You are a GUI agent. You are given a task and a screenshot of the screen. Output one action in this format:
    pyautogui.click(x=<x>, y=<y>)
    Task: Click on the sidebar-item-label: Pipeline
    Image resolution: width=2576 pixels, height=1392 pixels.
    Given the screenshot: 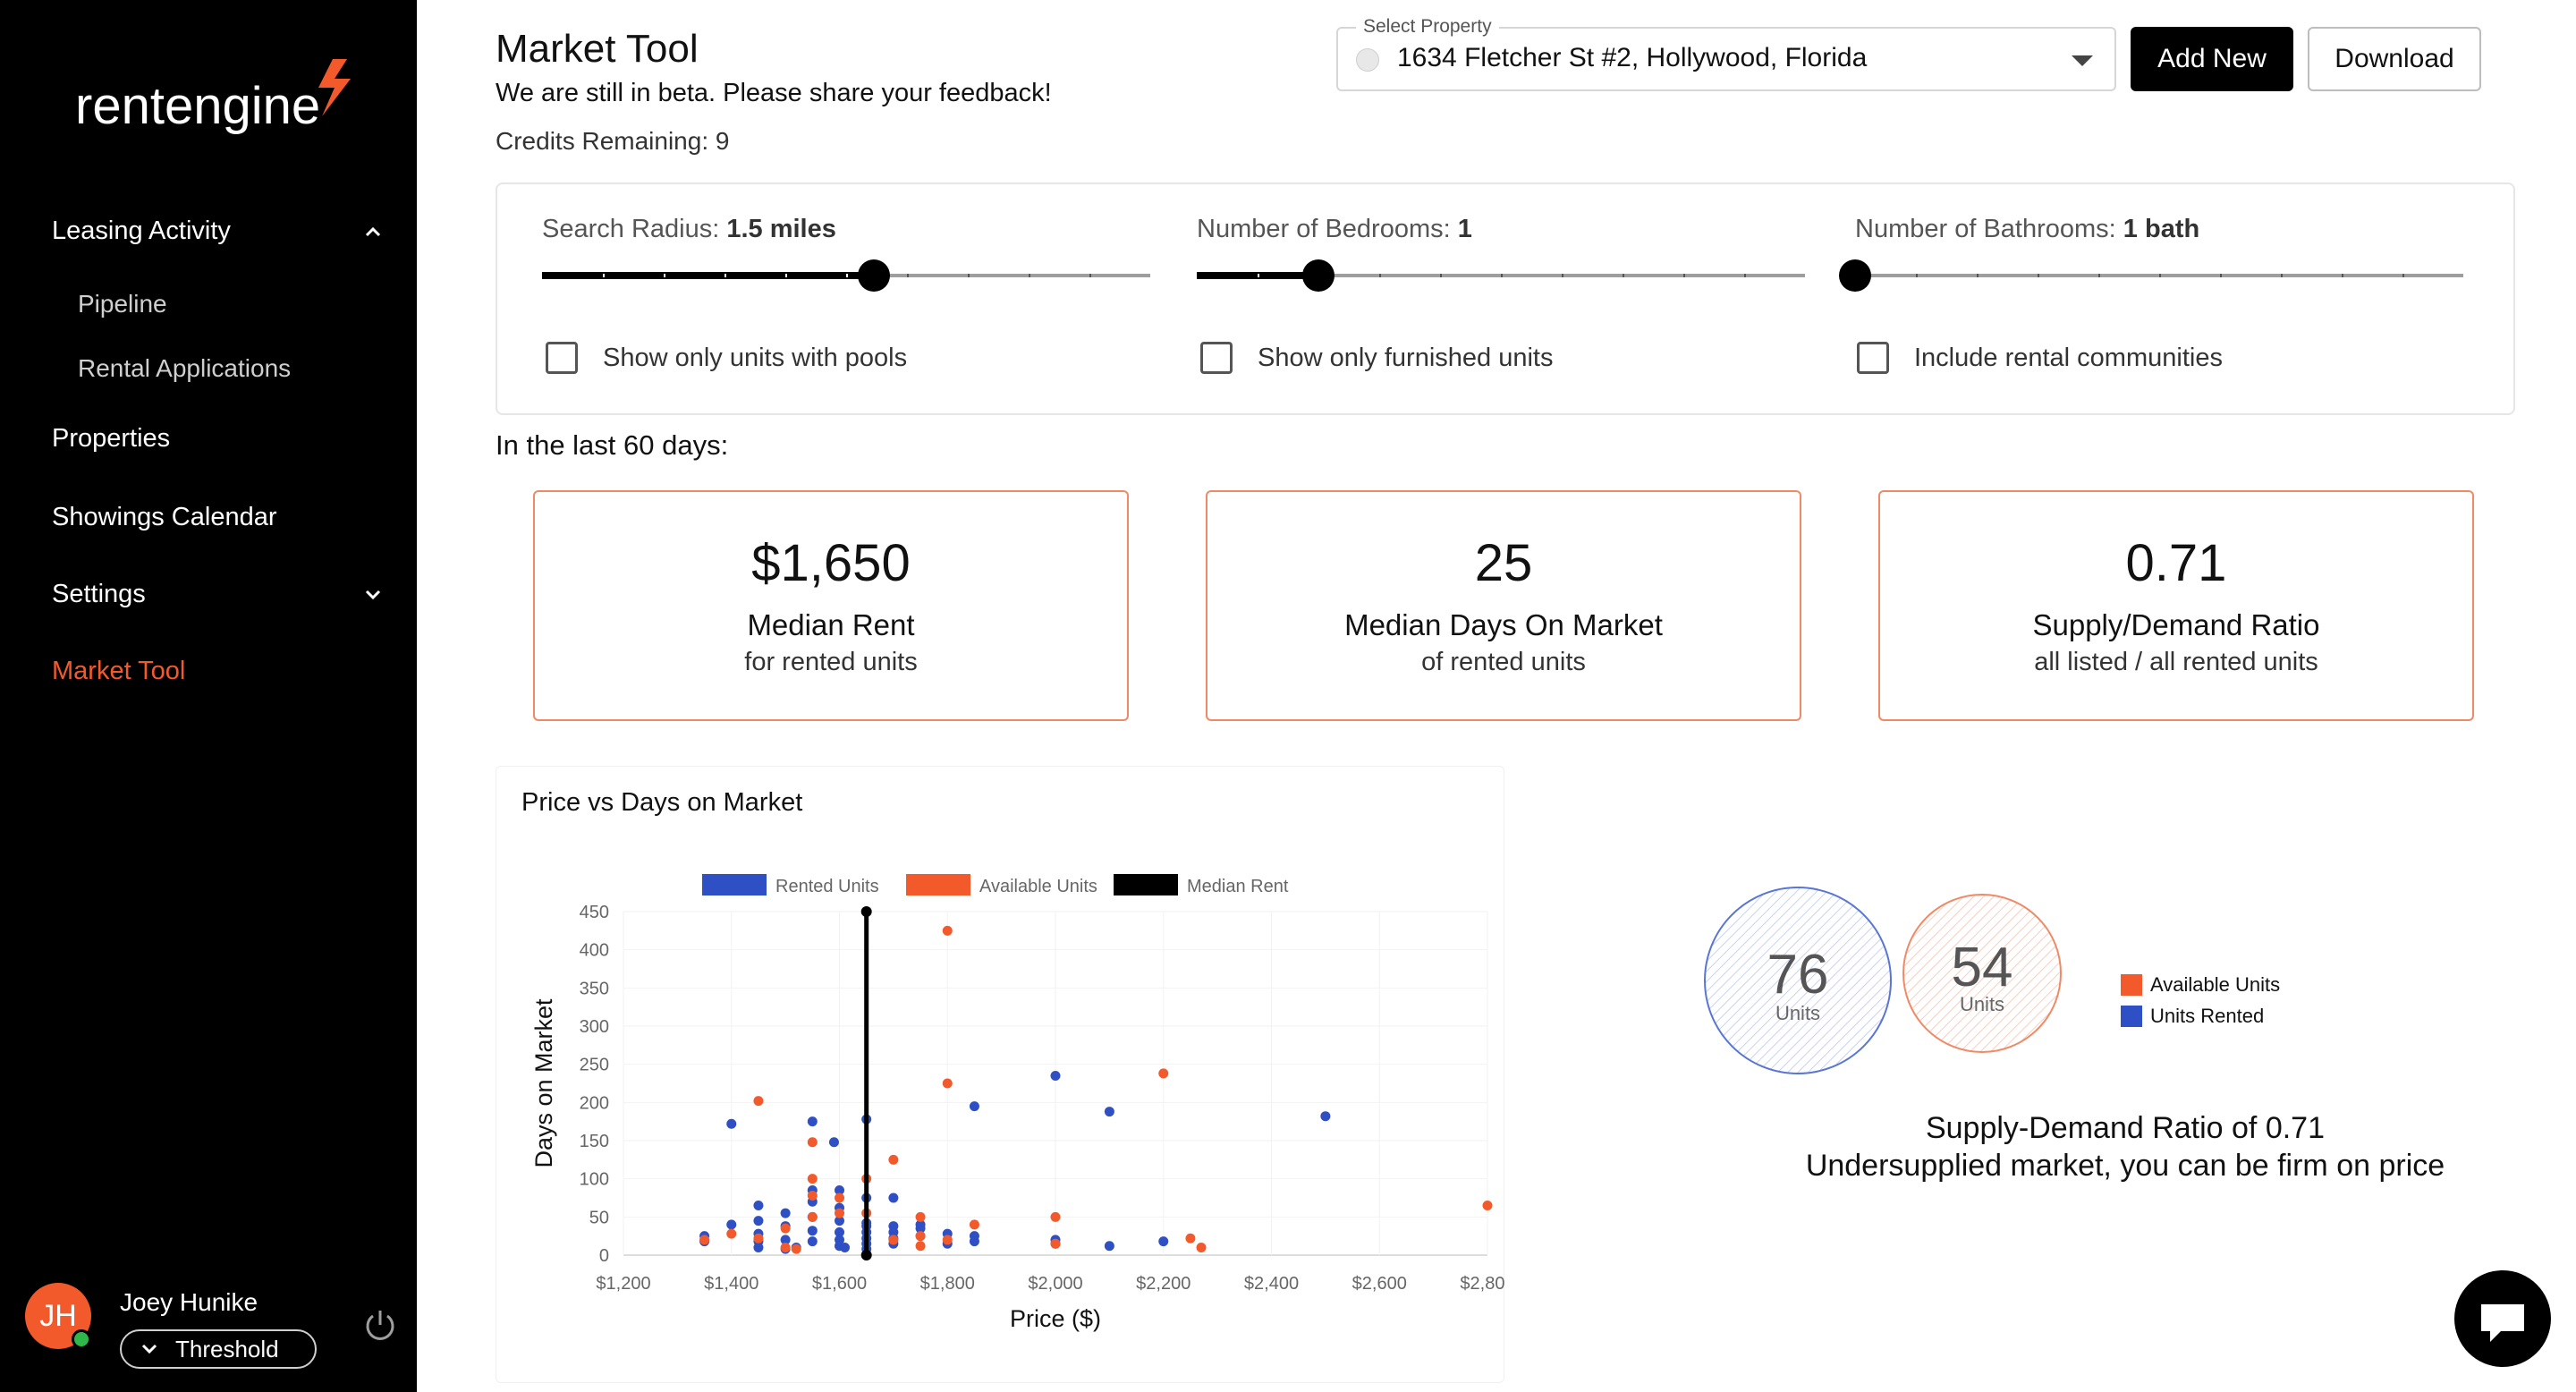 What is the action you would take?
    pyautogui.click(x=122, y=304)
    